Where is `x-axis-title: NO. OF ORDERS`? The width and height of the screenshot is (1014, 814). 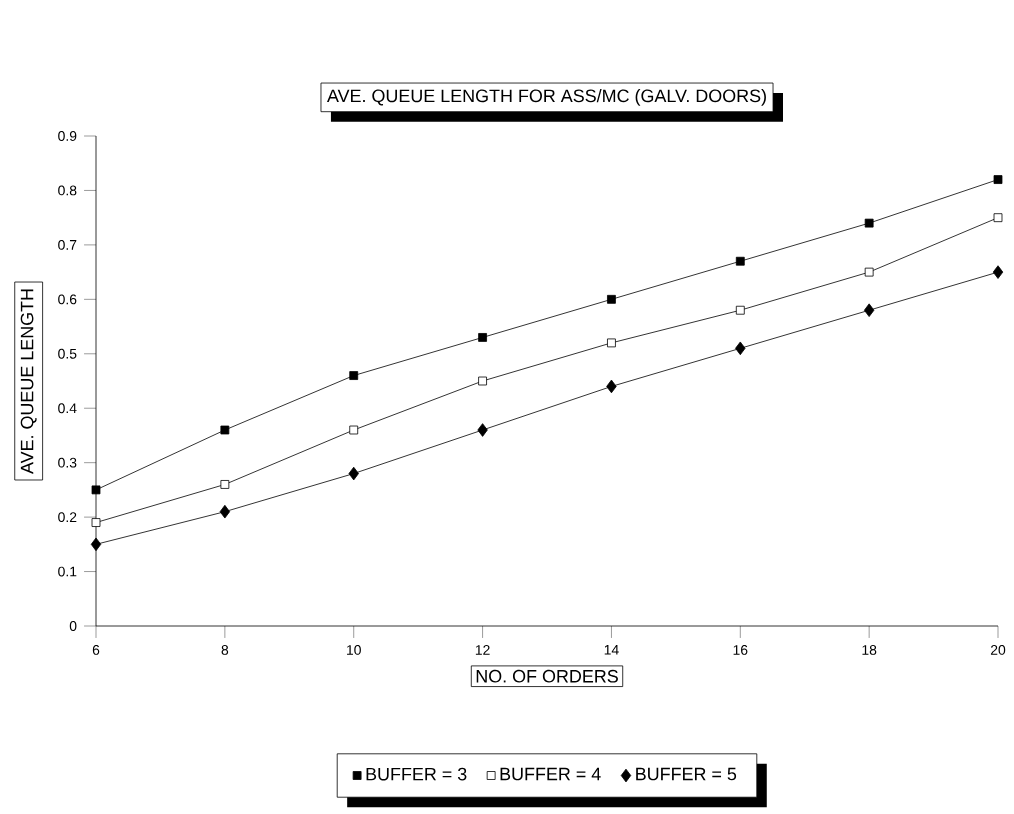 x-axis-title: NO. OF ORDERS is located at coordinates (547, 676).